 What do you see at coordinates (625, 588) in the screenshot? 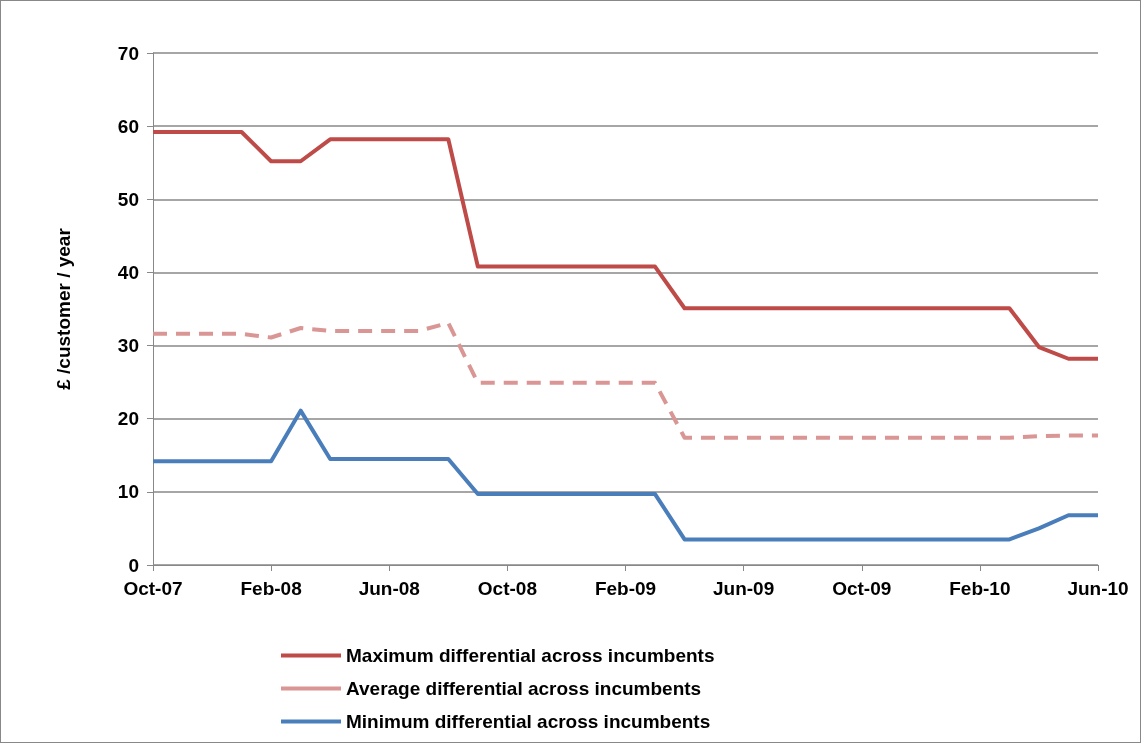
I see `x-tick-label: Feb-09` at bounding box center [625, 588].